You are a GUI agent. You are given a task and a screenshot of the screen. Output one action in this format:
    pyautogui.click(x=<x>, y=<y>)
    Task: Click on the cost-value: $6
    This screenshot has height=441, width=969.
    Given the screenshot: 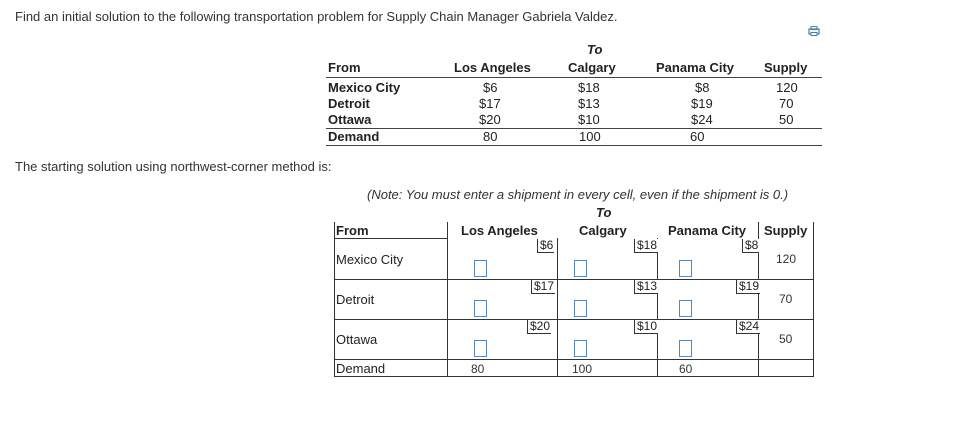 What is the action you would take?
    pyautogui.click(x=490, y=87)
    